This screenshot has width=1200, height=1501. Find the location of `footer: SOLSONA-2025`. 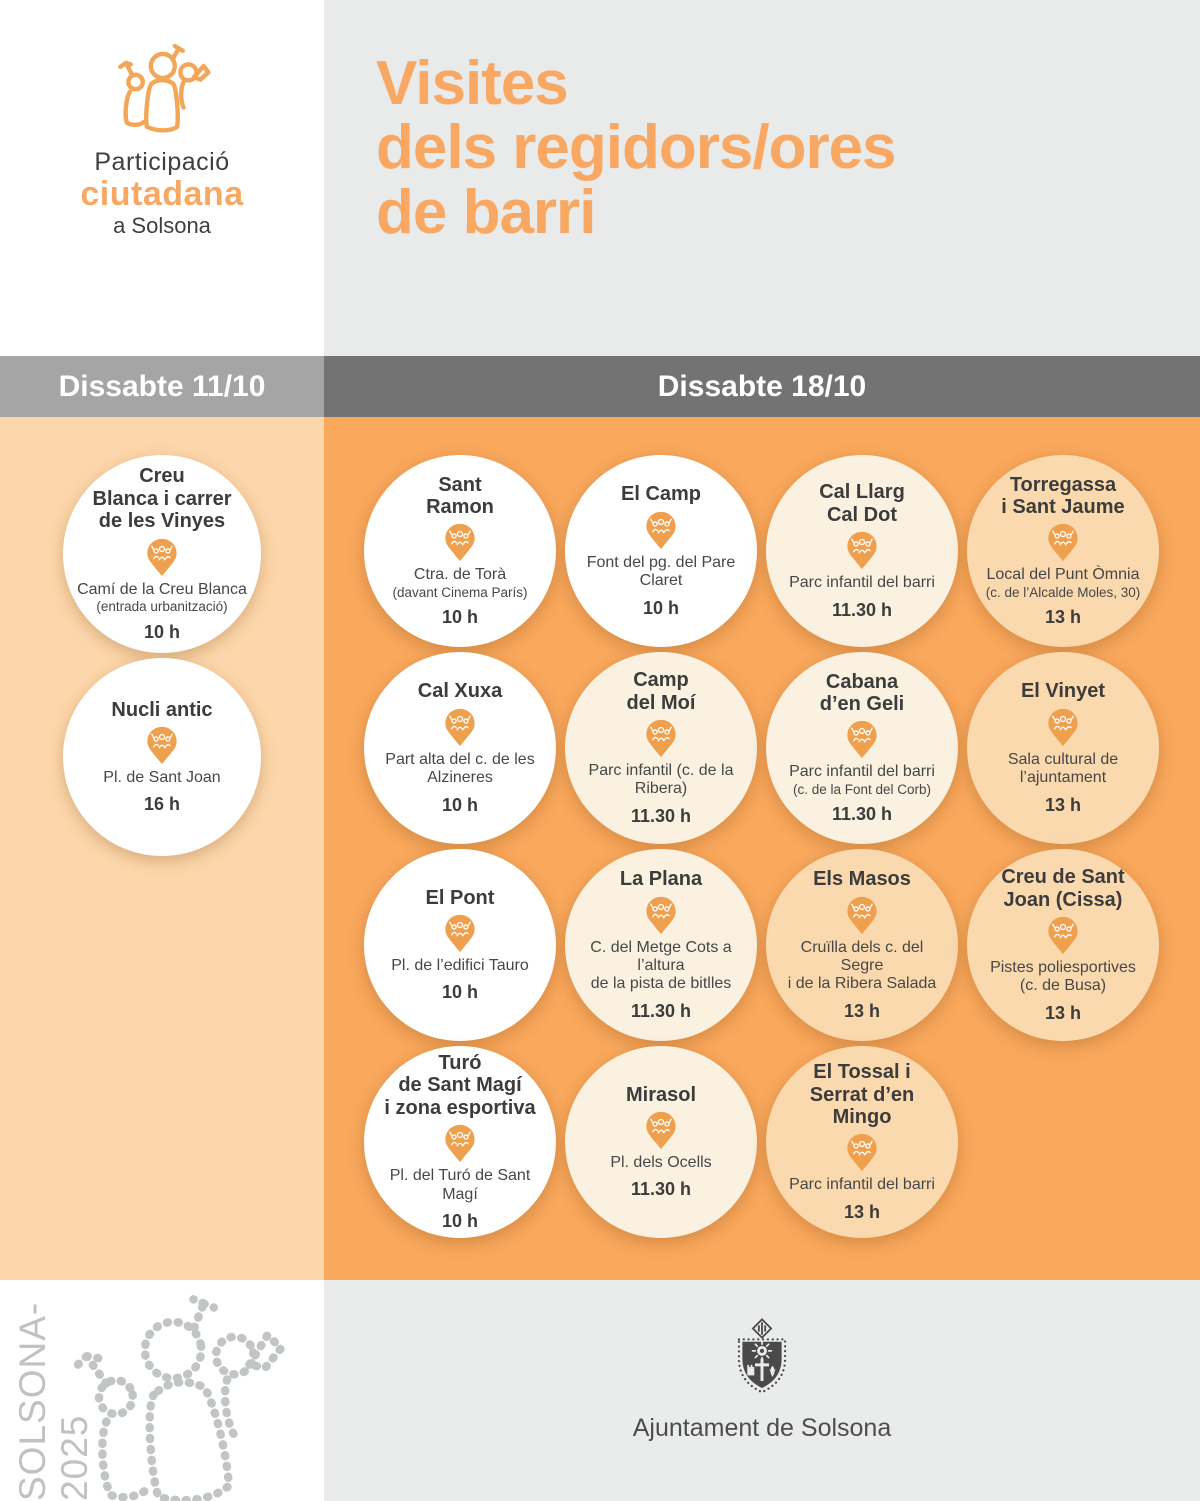

footer: SOLSONA-2025 is located at coordinates (600, 1390).